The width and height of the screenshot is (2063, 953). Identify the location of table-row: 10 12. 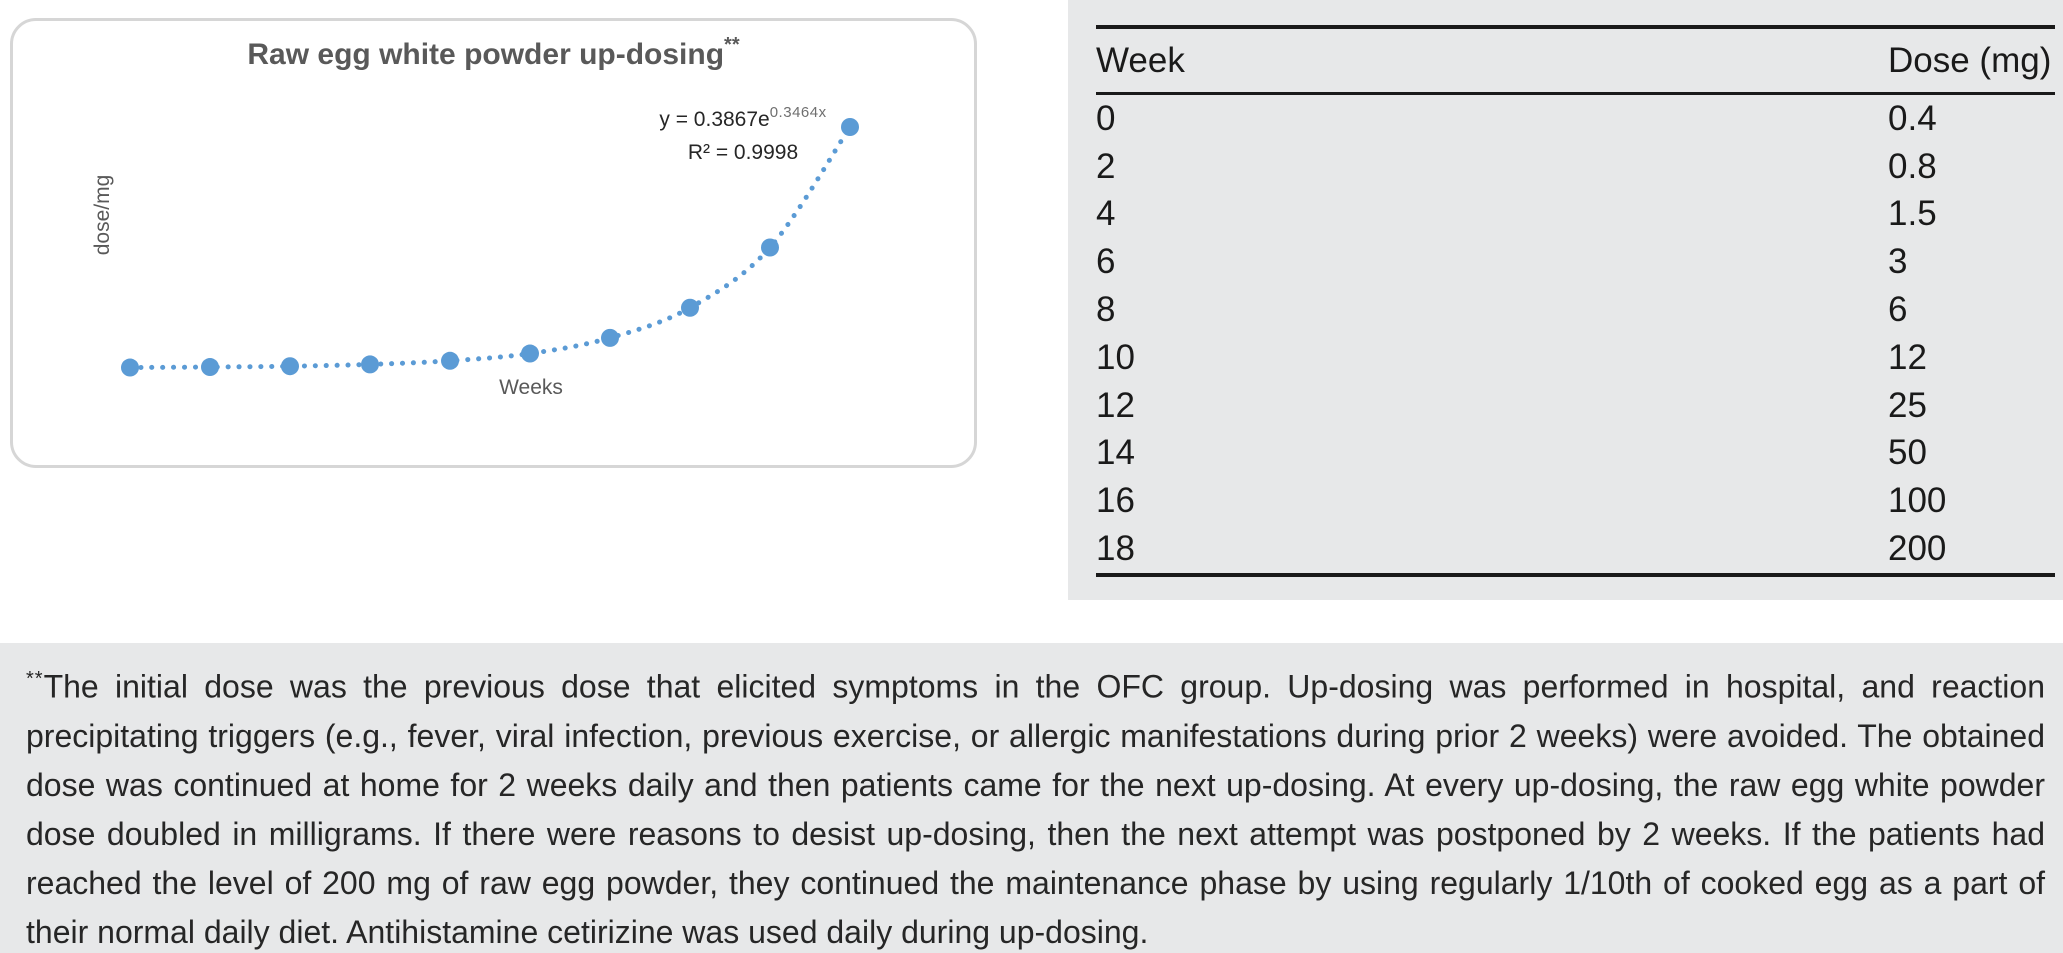
(1575, 358).